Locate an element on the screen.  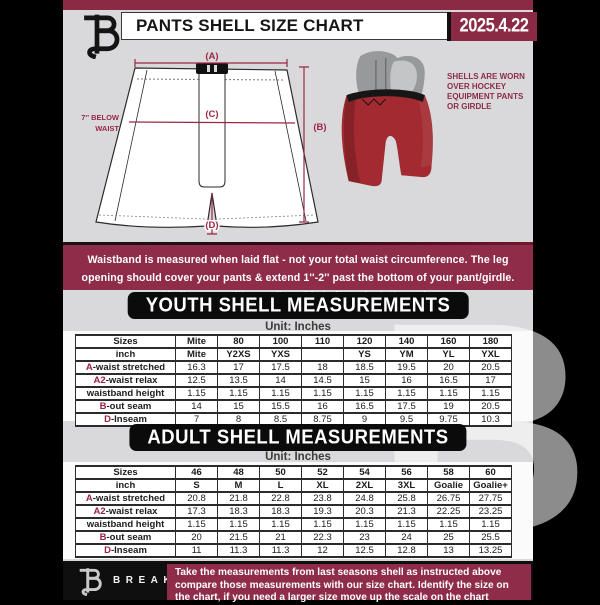
table-row: A2-waist relax 12.5 13.5 14 14.5 15 16 16.5 17 is located at coordinates (293, 380).